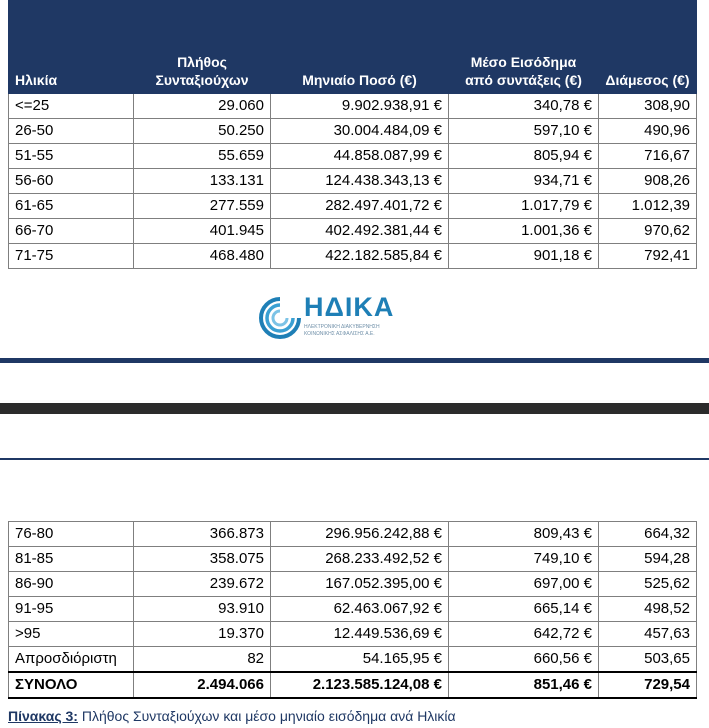  What do you see at coordinates (523, 534) in the screenshot?
I see `cell-average-income: 809,43 €` at bounding box center [523, 534].